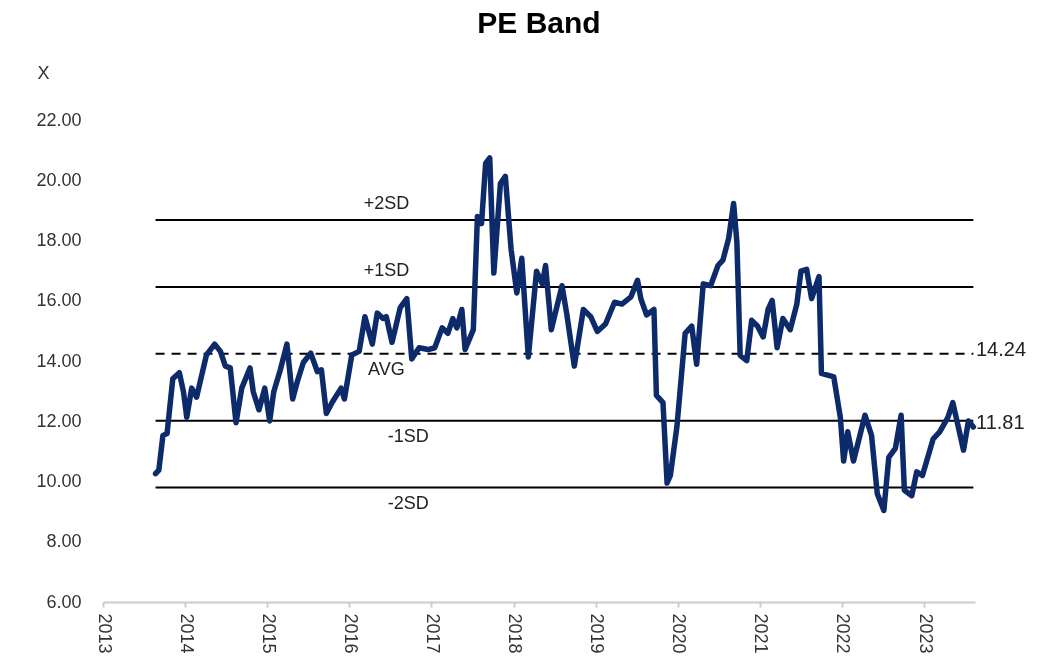 This screenshot has width=1045, height=670. Describe the element at coordinates (386, 203) in the screenshot. I see `ref-line-label: +2SD` at that location.